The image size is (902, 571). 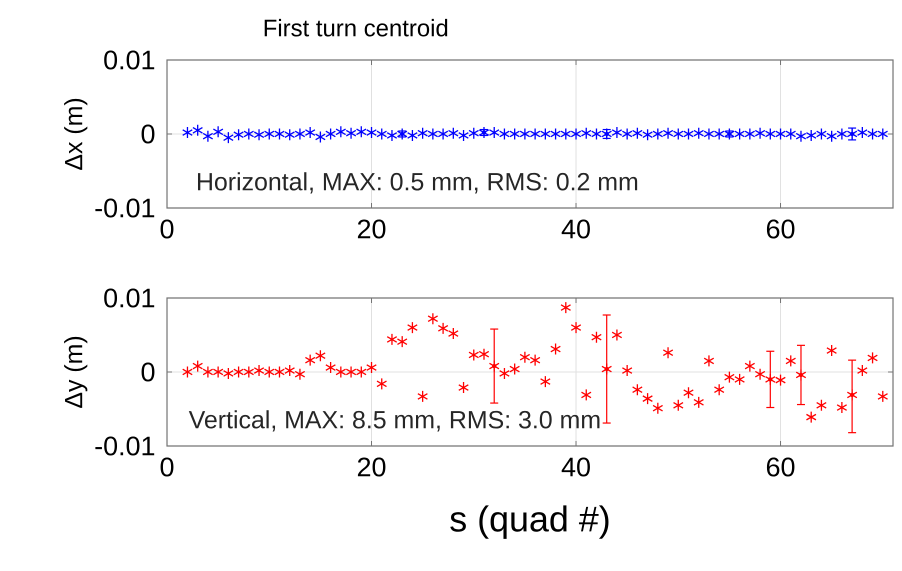 I want to click on x-axis-title: s (quad #), so click(x=529, y=522).